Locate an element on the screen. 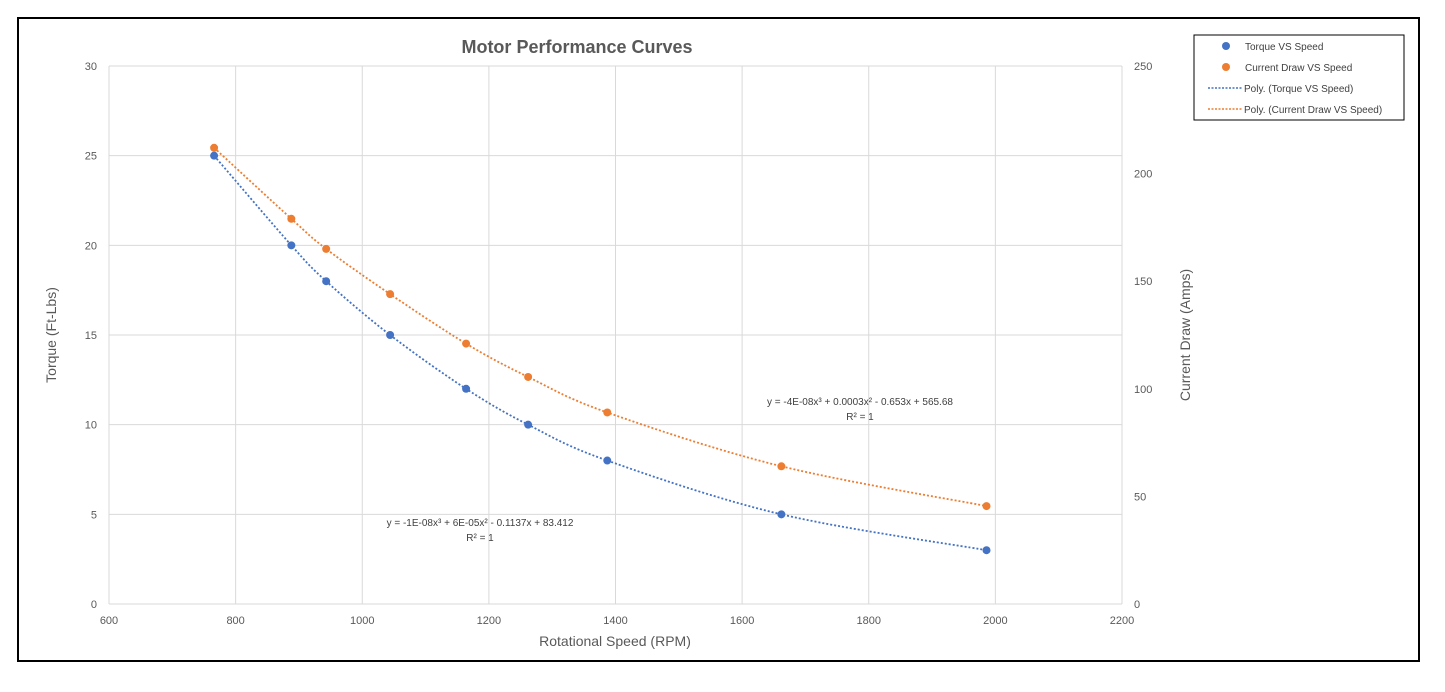 The width and height of the screenshot is (1445, 692). x-axis-label: Rotational Speed (RPM) is located at coordinates (615, 641).